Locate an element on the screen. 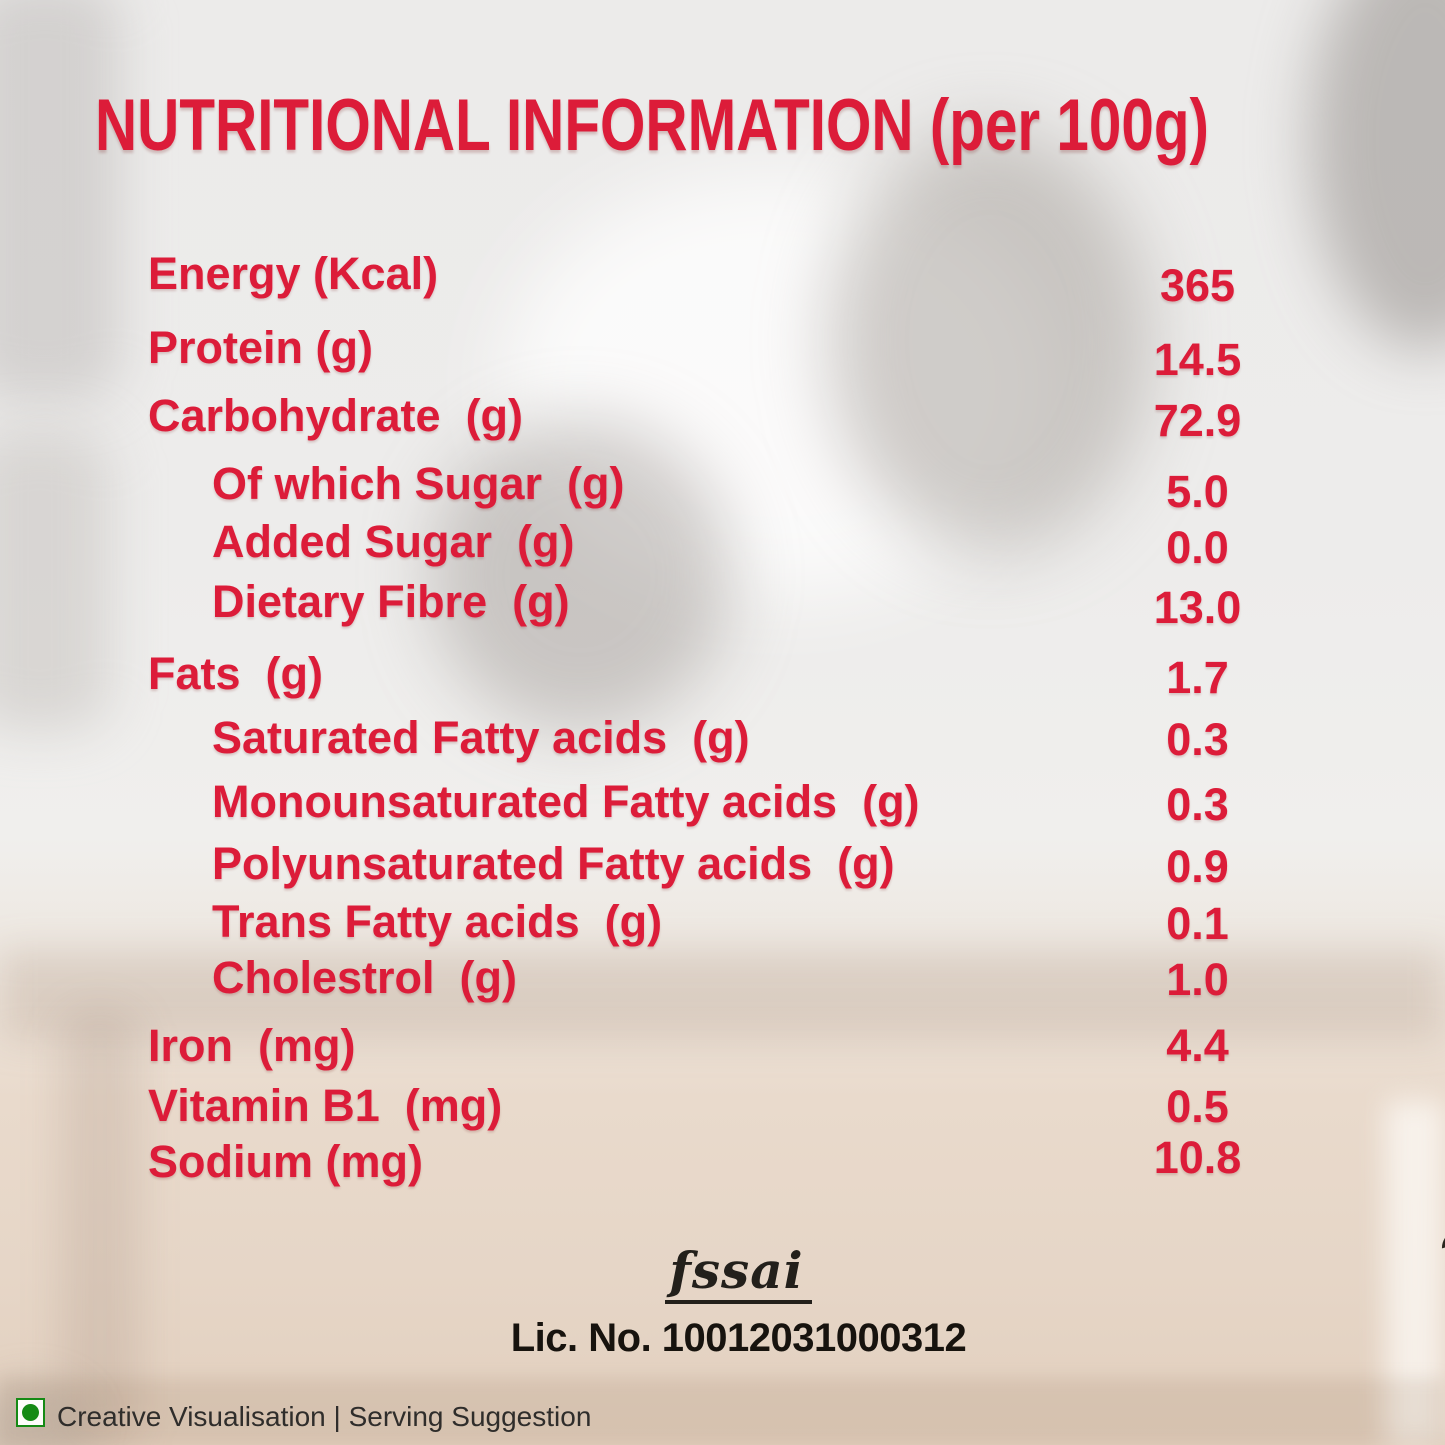 The width and height of the screenshot is (1445, 1445). nutrient-label: Sodium (mg) is located at coordinates (285, 1161).